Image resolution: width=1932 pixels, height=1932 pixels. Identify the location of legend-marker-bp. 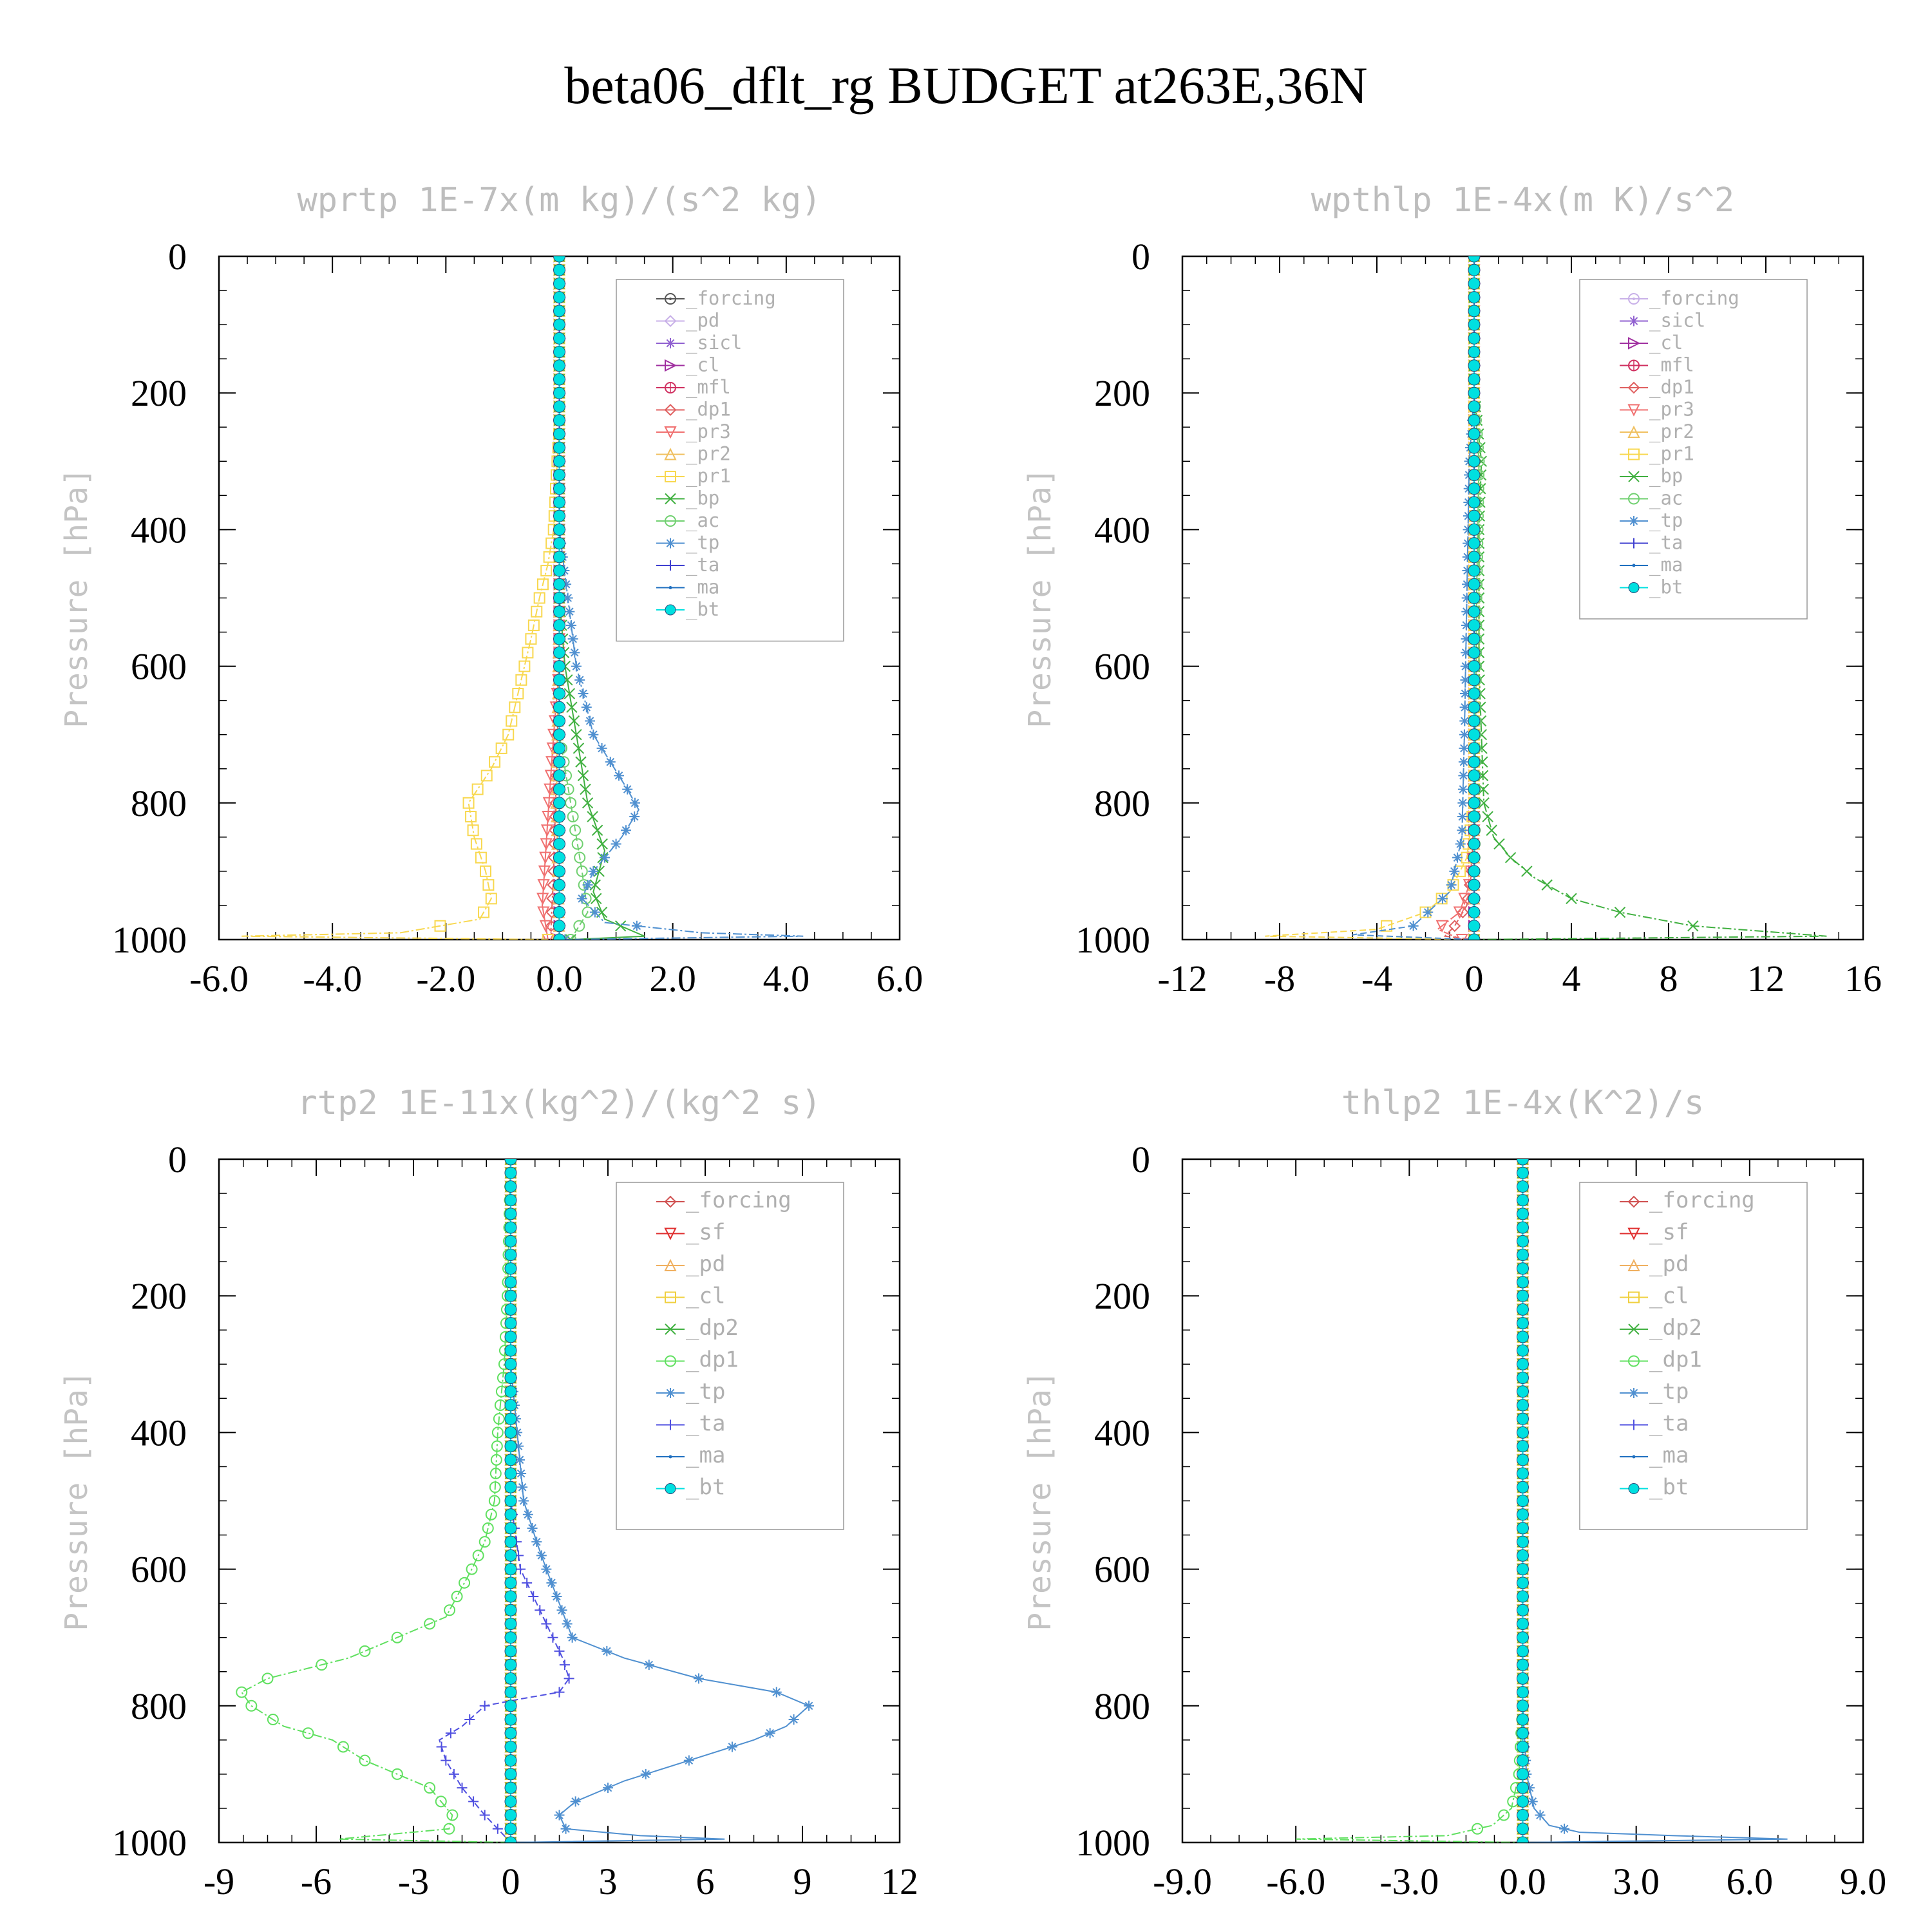
(1634, 477).